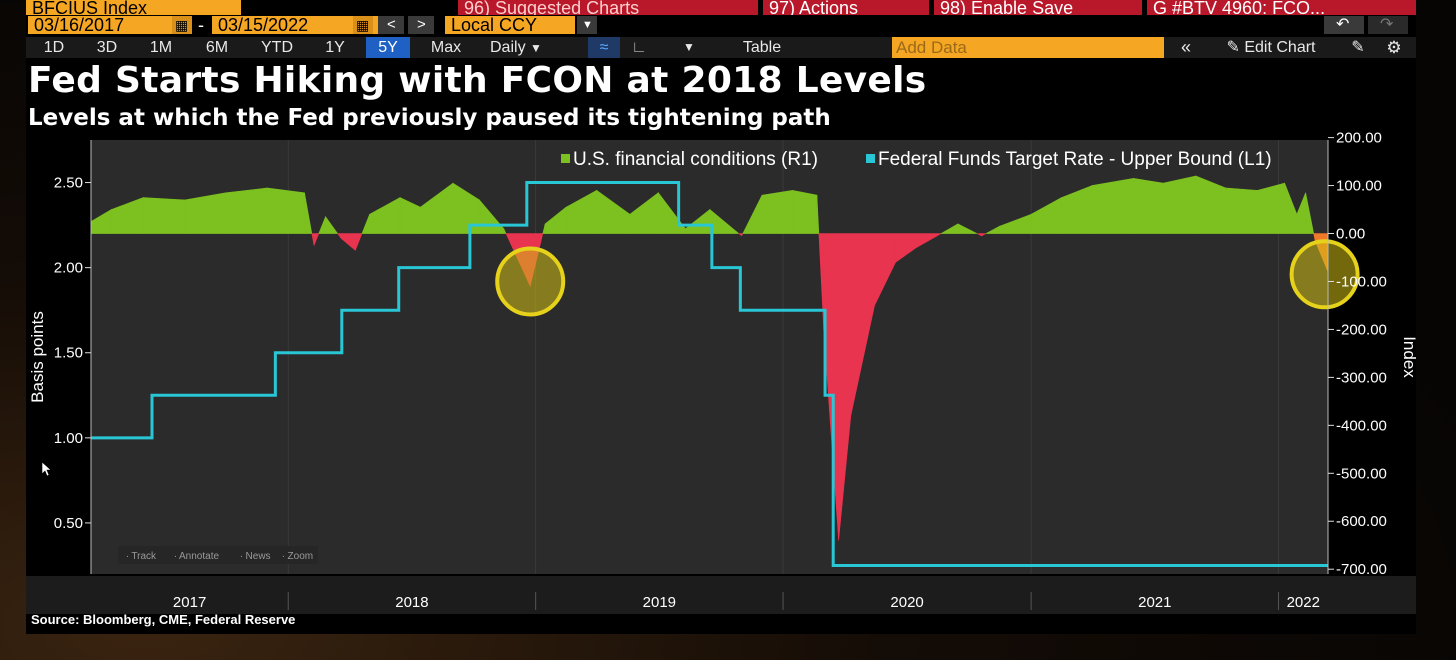 The width and height of the screenshot is (1456, 660). Describe the element at coordinates (1344, 25) in the screenshot. I see `undo-icon: ↶` at that location.